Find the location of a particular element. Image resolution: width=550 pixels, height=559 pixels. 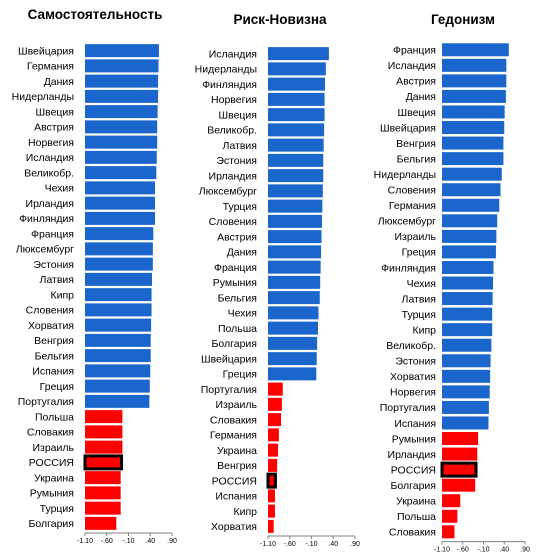

category-label: Дания is located at coordinates (421, 97).